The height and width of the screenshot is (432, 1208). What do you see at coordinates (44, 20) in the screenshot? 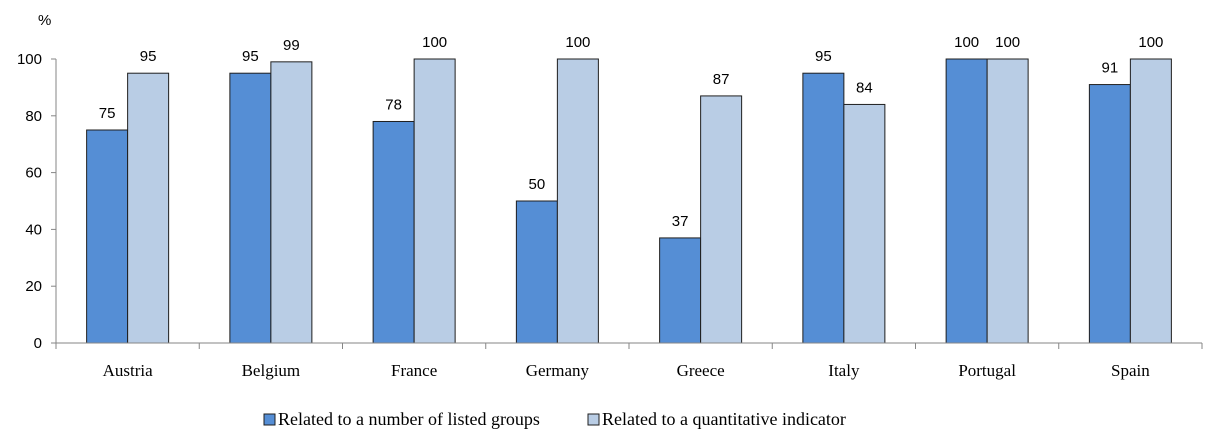
I see `y-axis-label: %` at bounding box center [44, 20].